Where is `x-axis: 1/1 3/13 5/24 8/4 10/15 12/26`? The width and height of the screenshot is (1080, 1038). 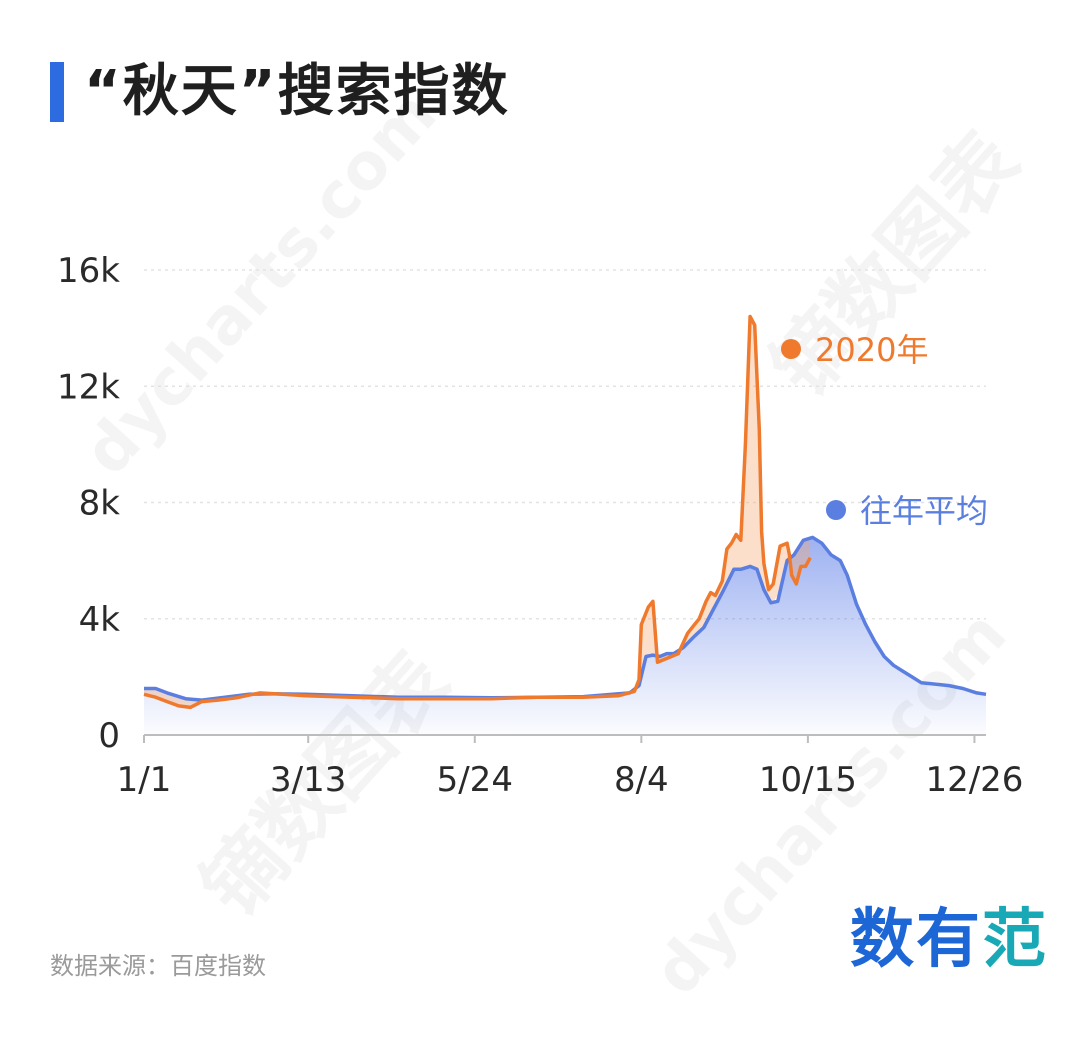
x-axis: 1/1 3/13 5/24 8/4 10/15 12/26 is located at coordinates (570, 767).